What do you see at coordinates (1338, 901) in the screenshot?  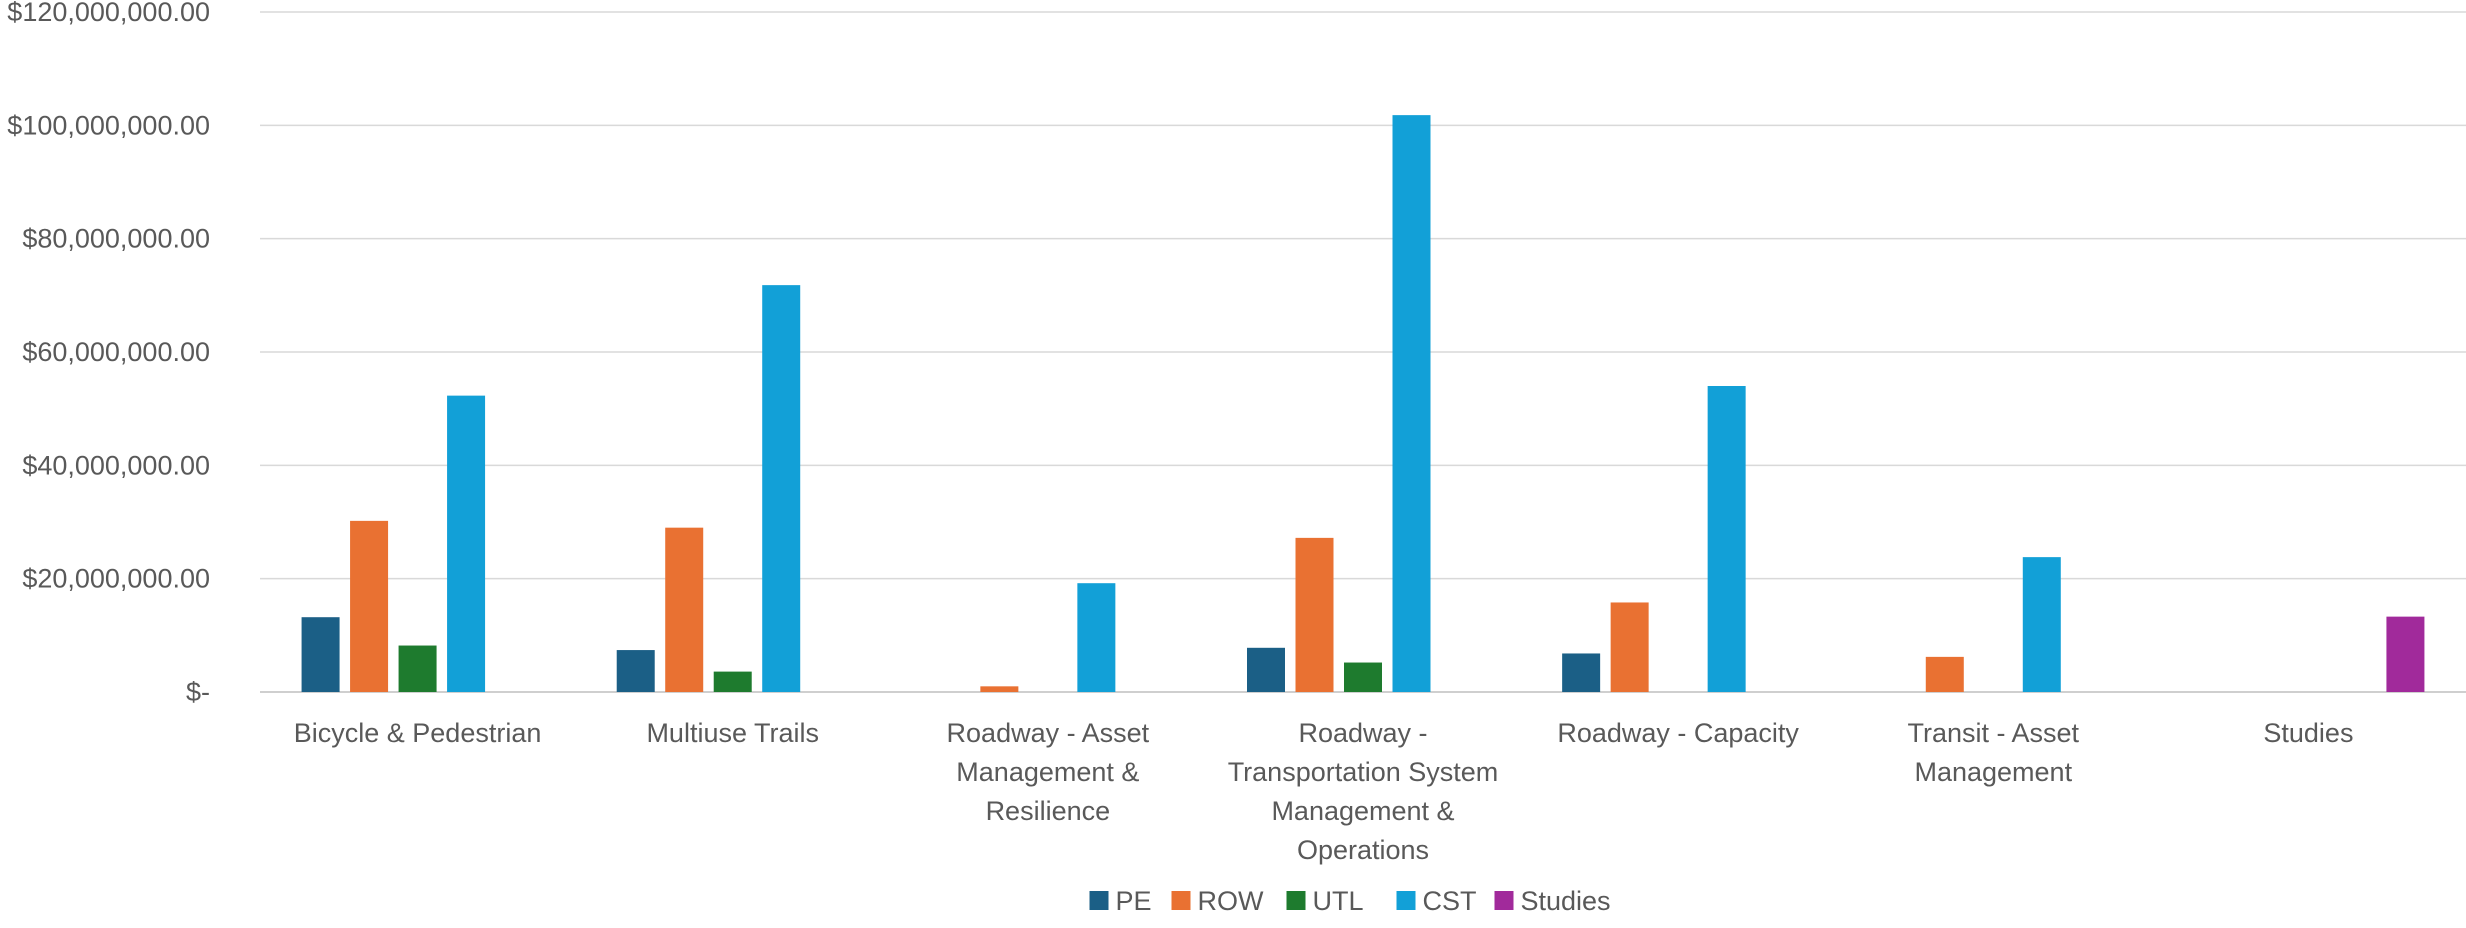 I see `legend-label: UTL` at bounding box center [1338, 901].